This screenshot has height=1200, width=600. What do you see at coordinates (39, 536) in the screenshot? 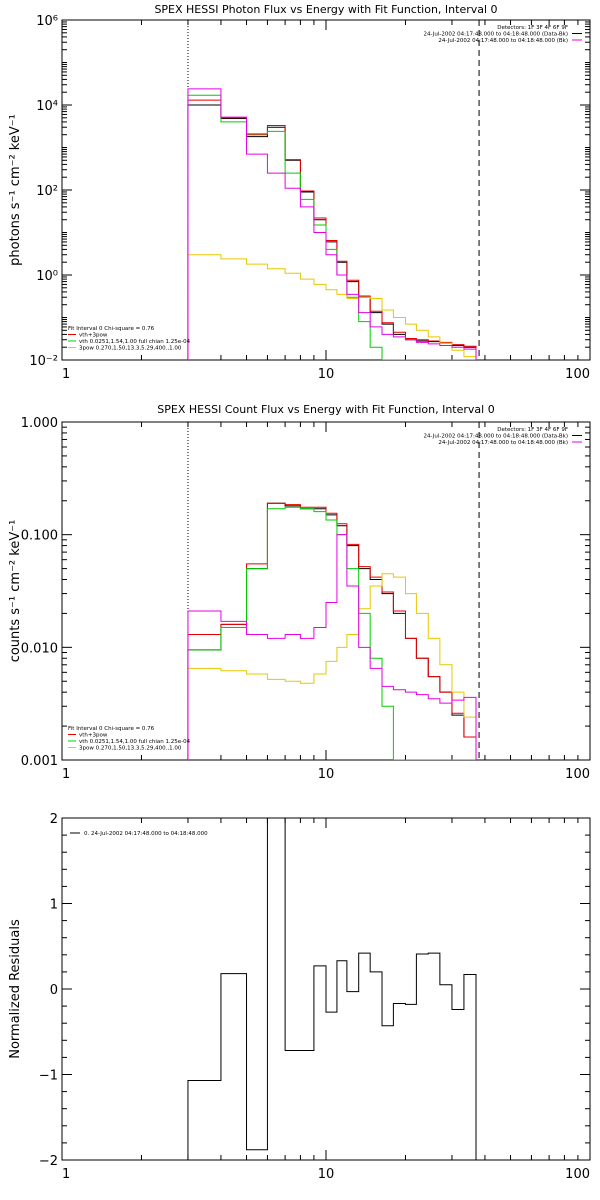
I see `y-tick-label: 0.100` at bounding box center [39, 536].